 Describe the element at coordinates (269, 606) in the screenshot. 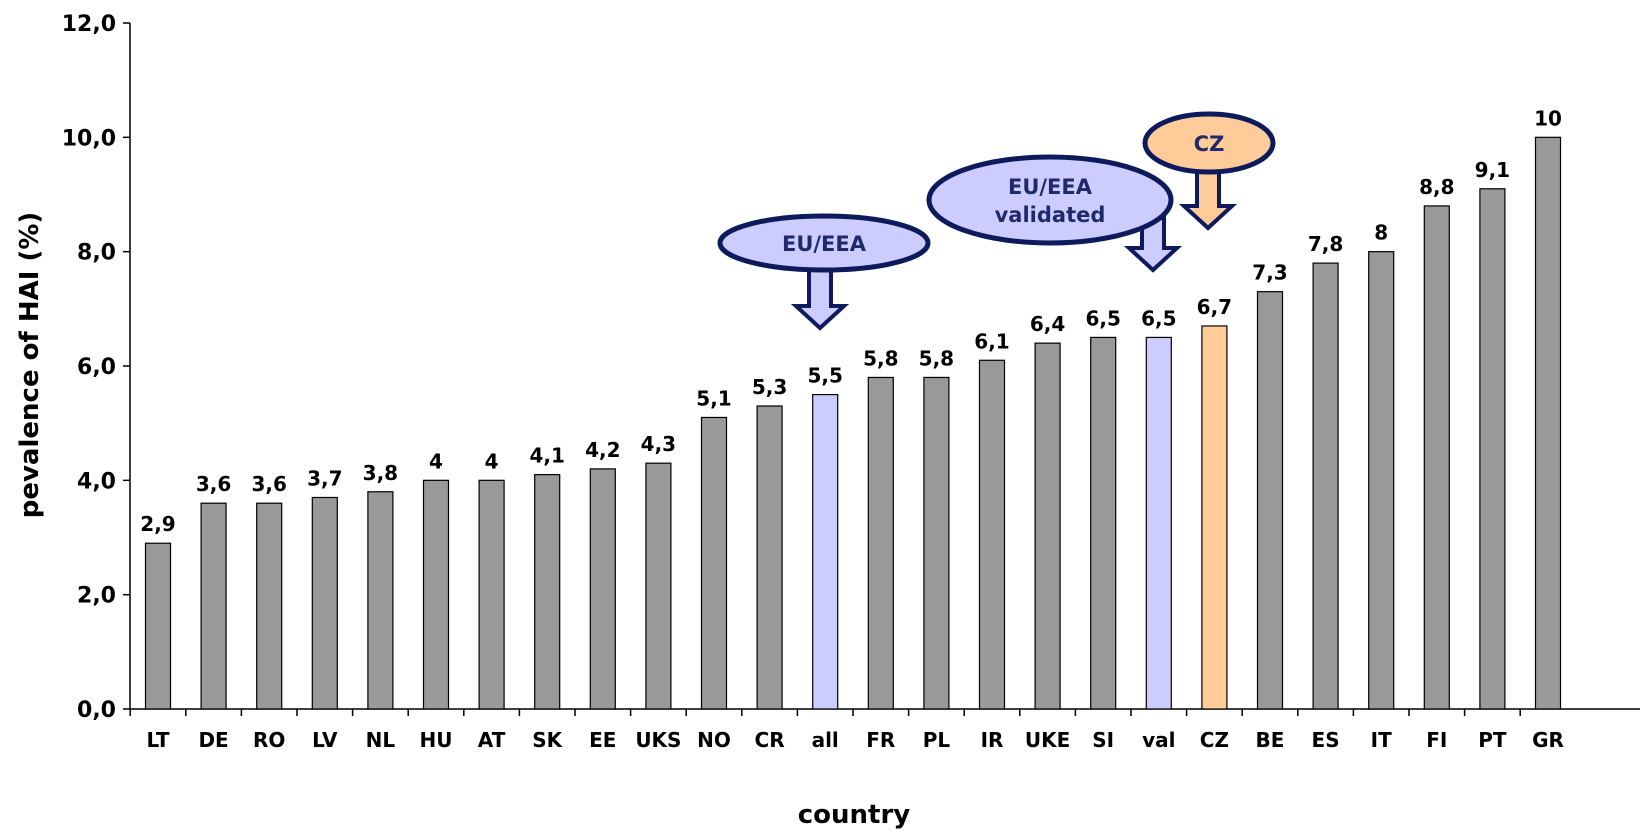

I see `bar-ro` at that location.